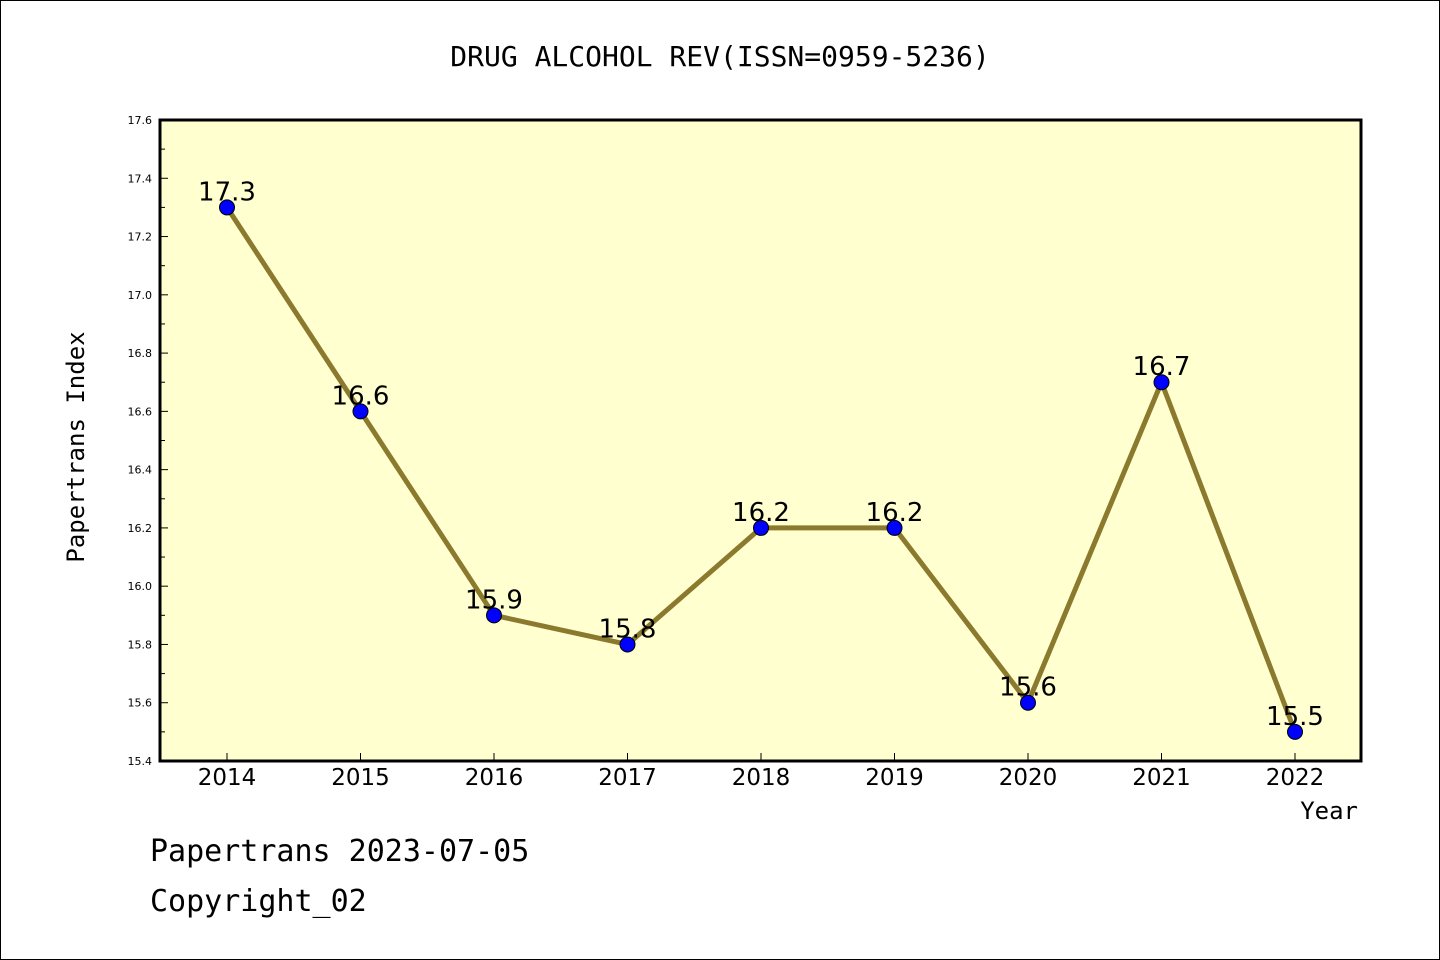  What do you see at coordinates (140, 761) in the screenshot?
I see `y-tick-label: 15.4` at bounding box center [140, 761].